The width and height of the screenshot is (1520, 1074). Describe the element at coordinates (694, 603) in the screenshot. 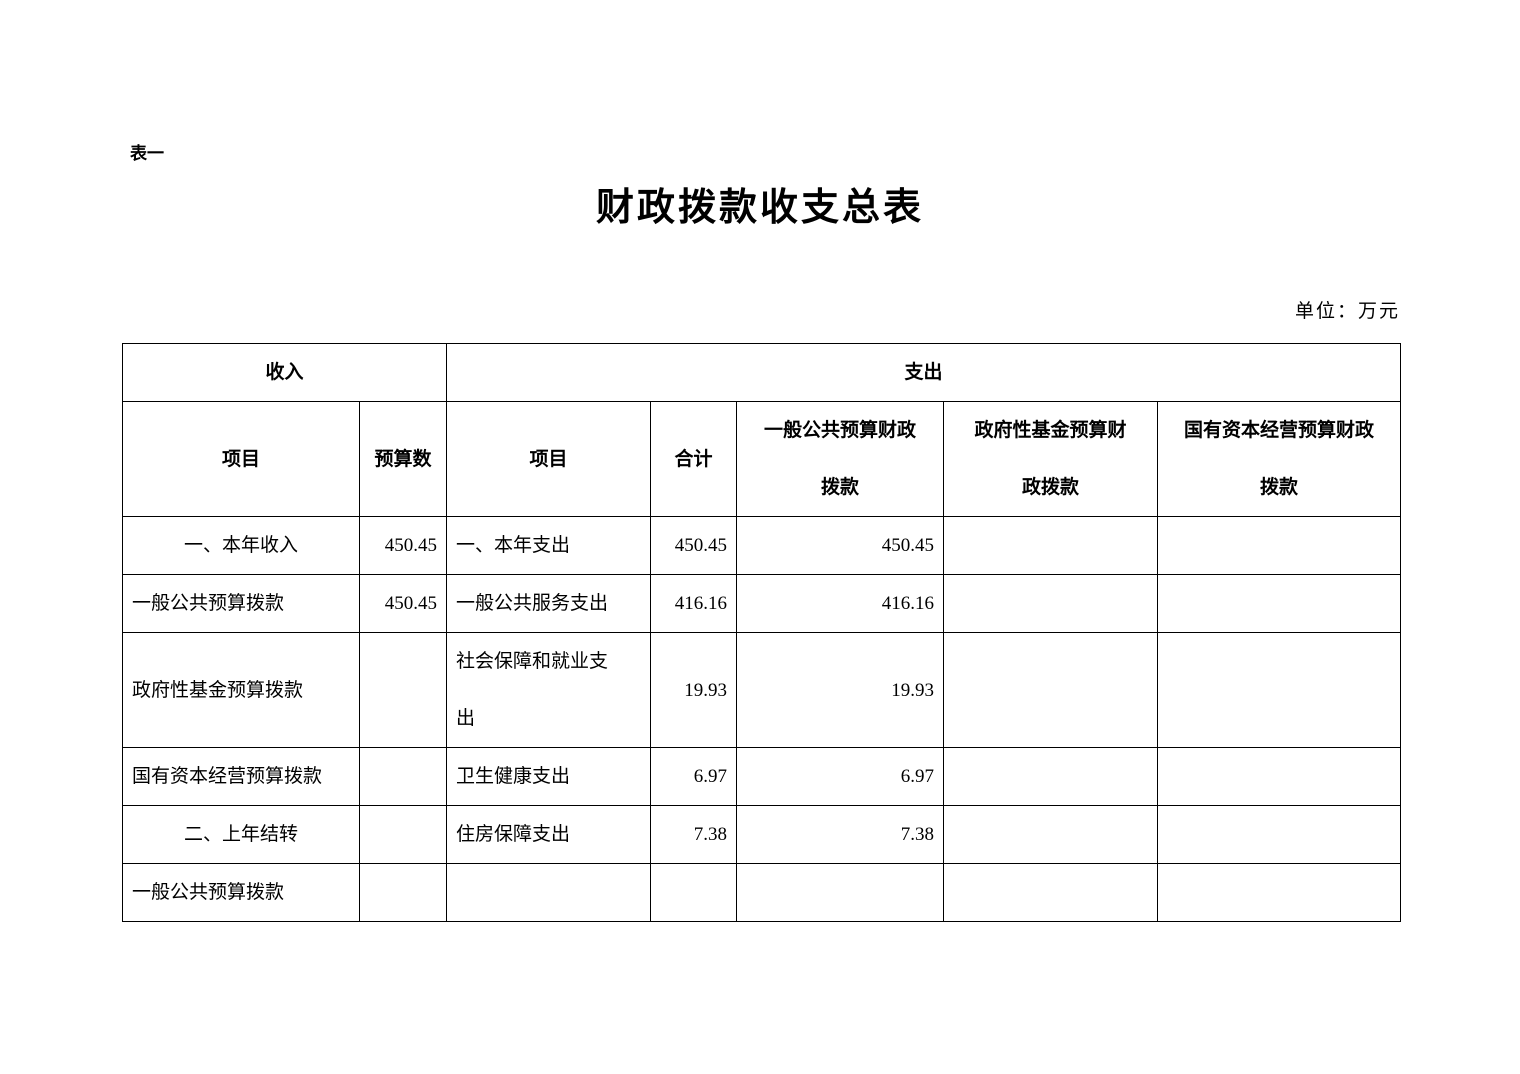

I see `exp-total-cell: 416.16` at that location.